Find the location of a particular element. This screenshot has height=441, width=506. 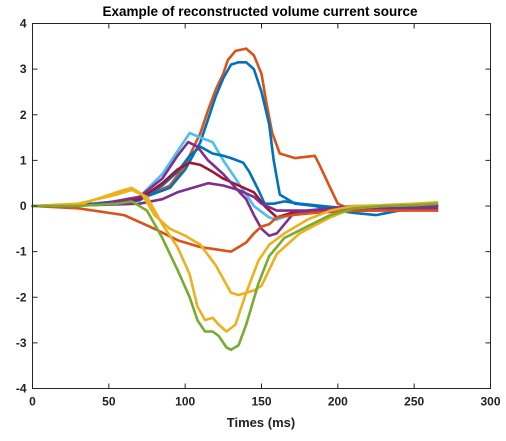

x-tick-label-100: 100 is located at coordinates (185, 402).